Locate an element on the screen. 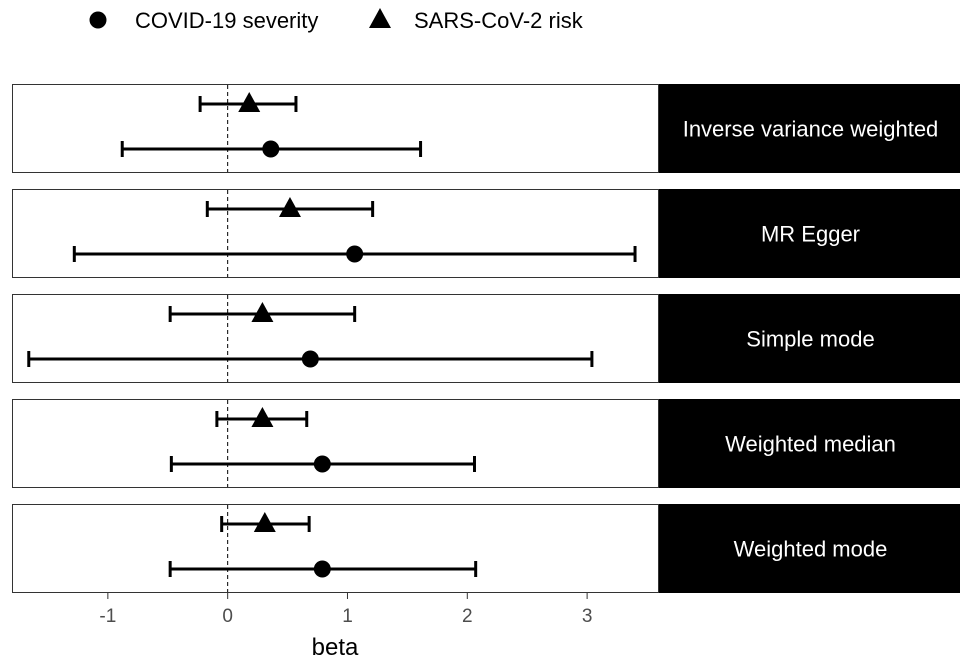 The height and width of the screenshot is (661, 960). panel: Weighted mode is located at coordinates (486, 548).